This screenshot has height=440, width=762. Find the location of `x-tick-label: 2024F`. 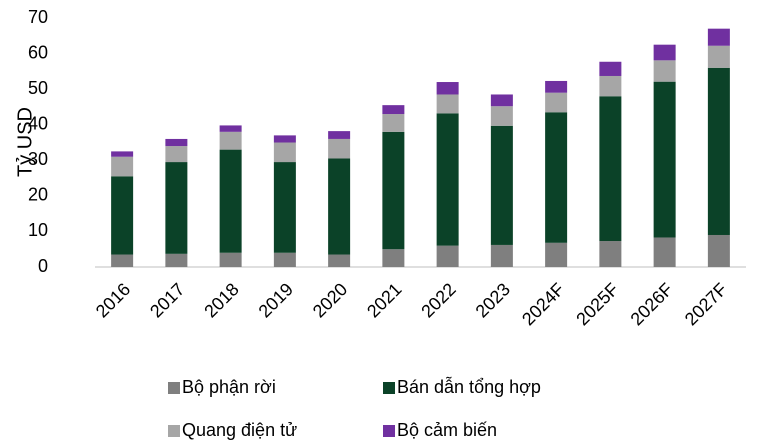

x-tick-label: 2024F is located at coordinates (543, 304).